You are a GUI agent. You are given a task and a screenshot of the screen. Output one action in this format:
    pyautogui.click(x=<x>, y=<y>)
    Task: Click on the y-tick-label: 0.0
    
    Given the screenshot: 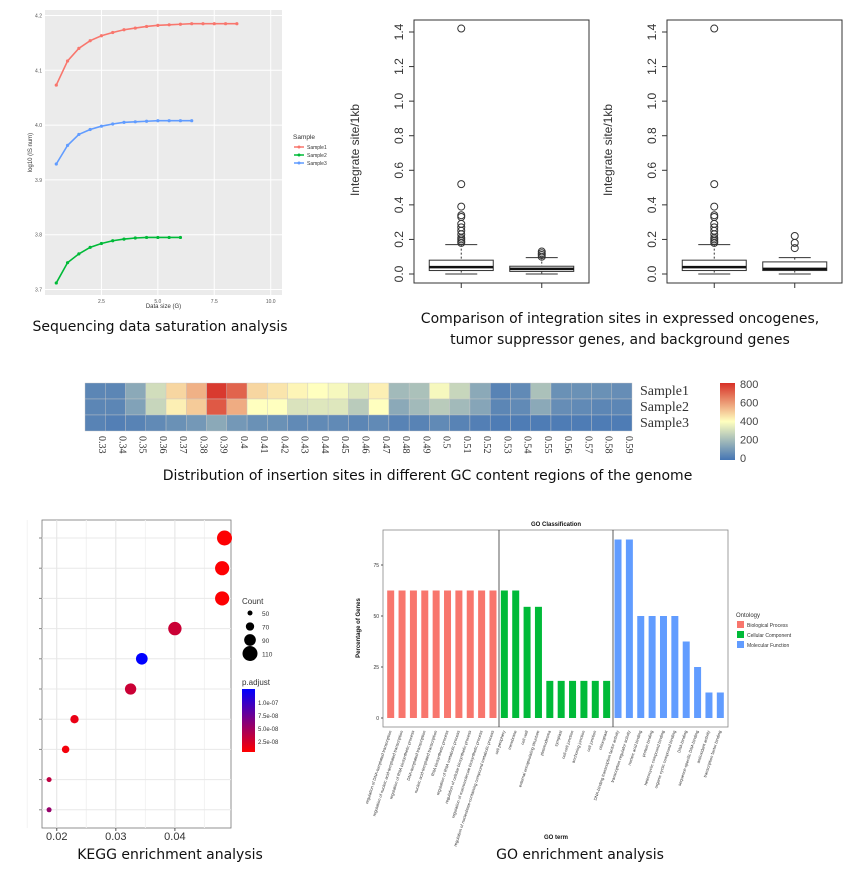 What is the action you would take?
    pyautogui.click(x=652, y=273)
    